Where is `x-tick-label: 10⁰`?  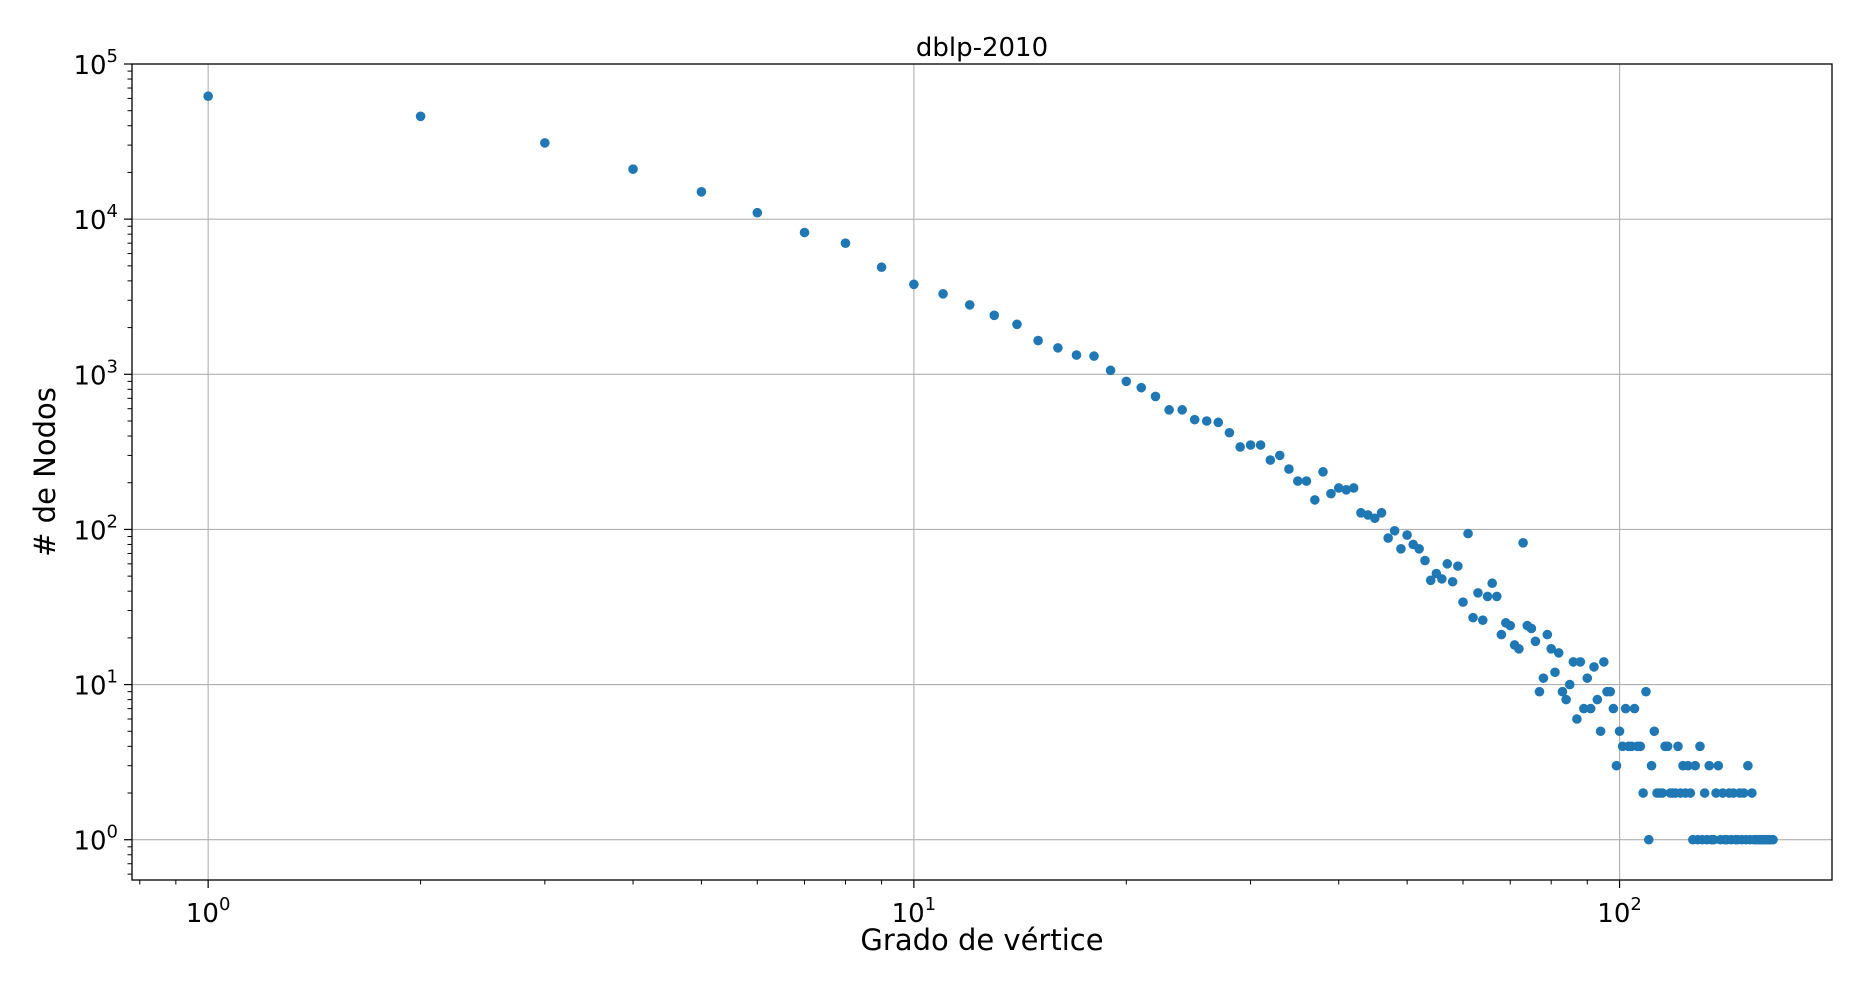 x-tick-label: 10⁰ is located at coordinates (208, 911).